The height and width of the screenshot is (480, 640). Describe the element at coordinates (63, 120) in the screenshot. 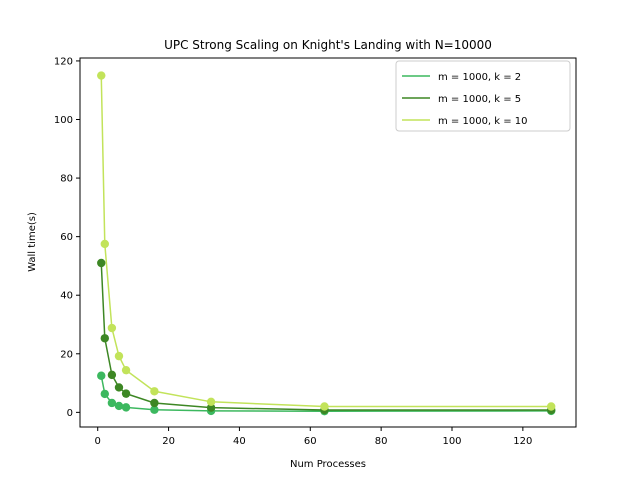

I see `y-tick-label: 100` at that location.